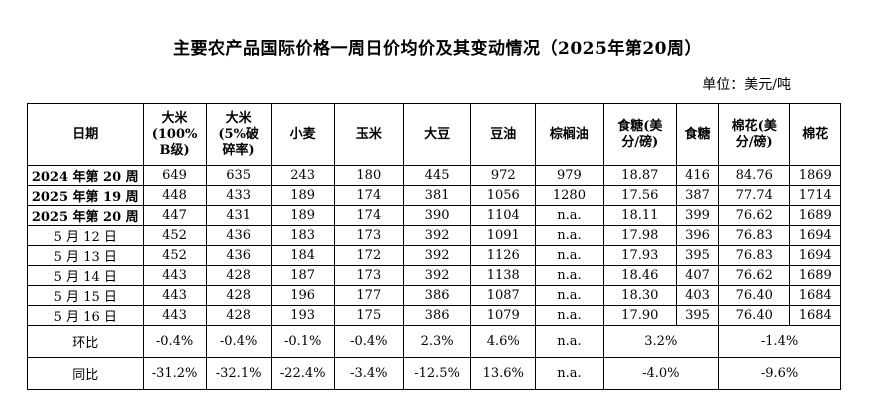  I want to click on table-cell: 18.11, so click(640, 215).